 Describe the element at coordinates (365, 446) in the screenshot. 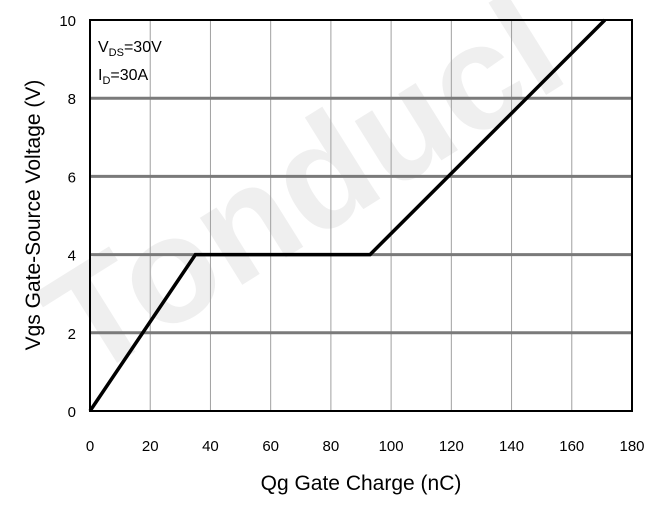

I see `x-tick-labels: 0 20 40 60 80 100 120 140 160 180` at that location.